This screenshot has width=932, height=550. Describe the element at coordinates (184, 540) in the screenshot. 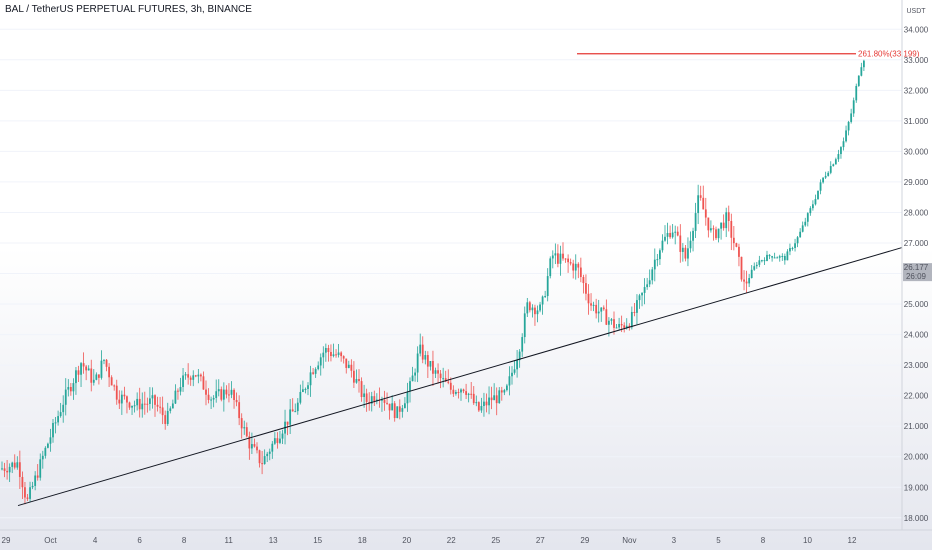

I see `x-tick-label: 8` at that location.